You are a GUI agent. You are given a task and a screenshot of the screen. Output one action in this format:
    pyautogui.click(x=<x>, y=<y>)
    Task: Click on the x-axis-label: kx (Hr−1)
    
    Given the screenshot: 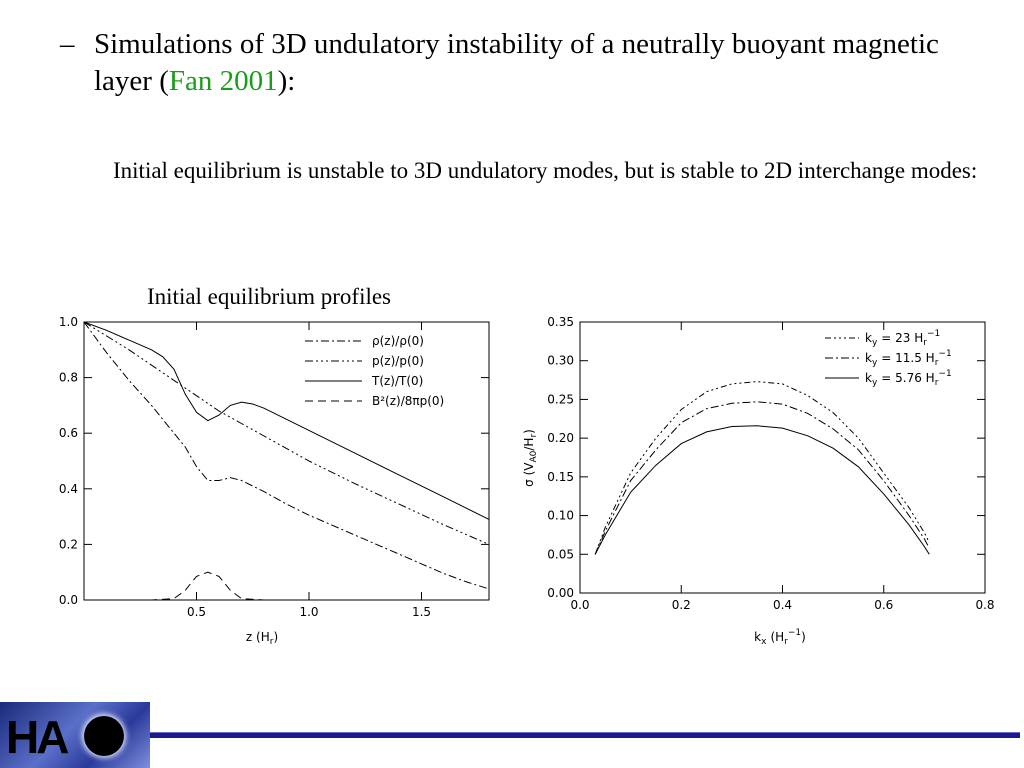 What is the action you would take?
    pyautogui.click(x=780, y=637)
    